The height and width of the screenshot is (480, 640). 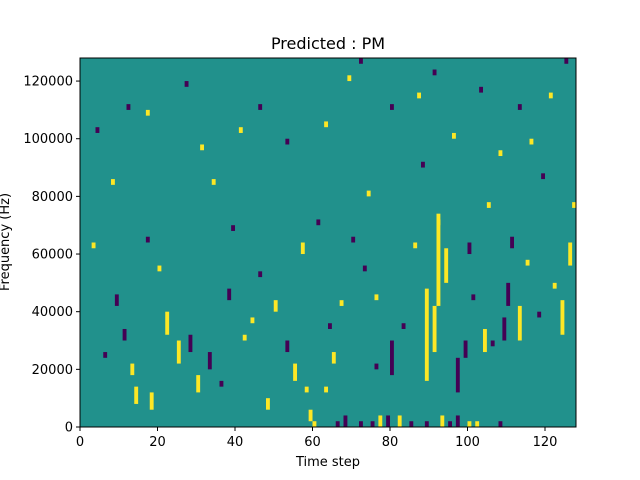 I want to click on x-tick-label: 0, so click(x=80, y=442).